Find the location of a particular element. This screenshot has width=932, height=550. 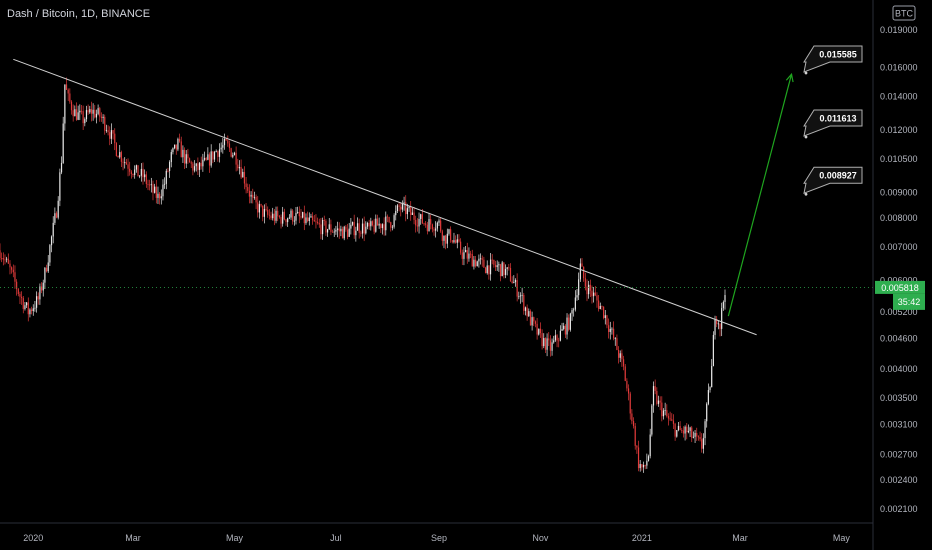

price-tick-label: 0.003100 is located at coordinates (899, 424).